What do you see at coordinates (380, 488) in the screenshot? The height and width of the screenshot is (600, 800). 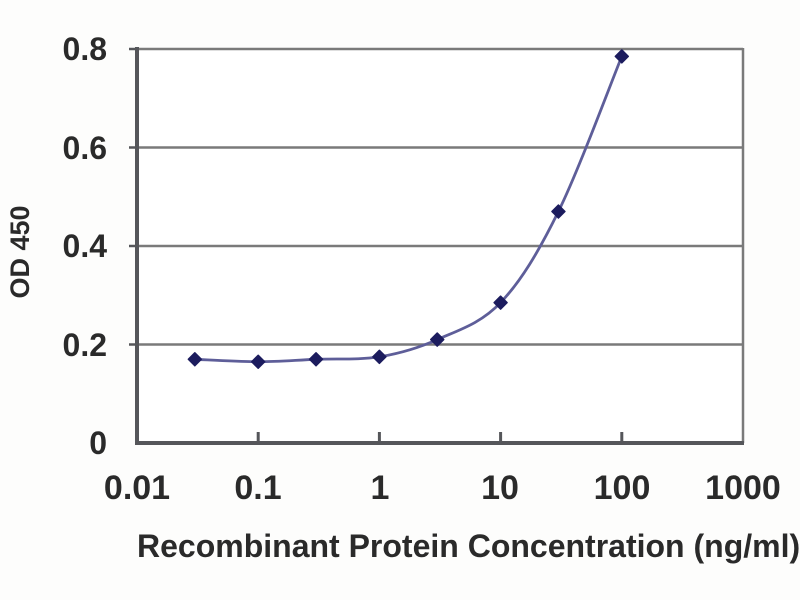 I see `x-tick-label: 1` at bounding box center [380, 488].